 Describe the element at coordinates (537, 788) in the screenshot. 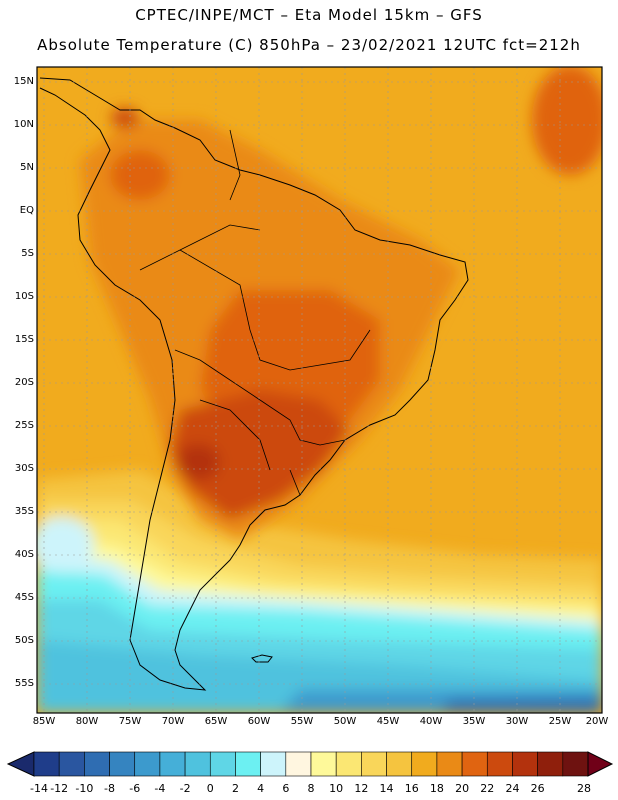

I see `colorbar-tick-label: 26` at that location.